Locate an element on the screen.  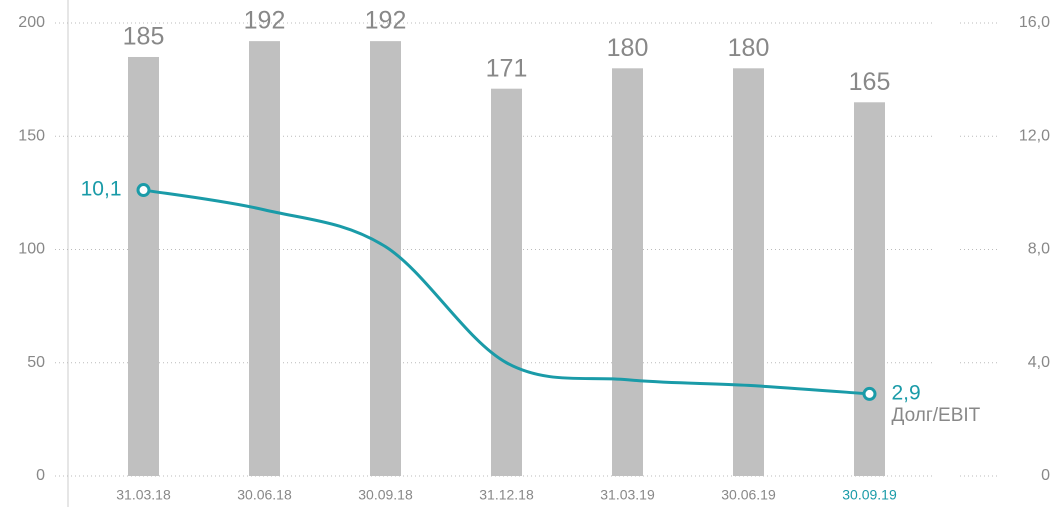
bar-value-label: 165 is located at coordinates (870, 82).